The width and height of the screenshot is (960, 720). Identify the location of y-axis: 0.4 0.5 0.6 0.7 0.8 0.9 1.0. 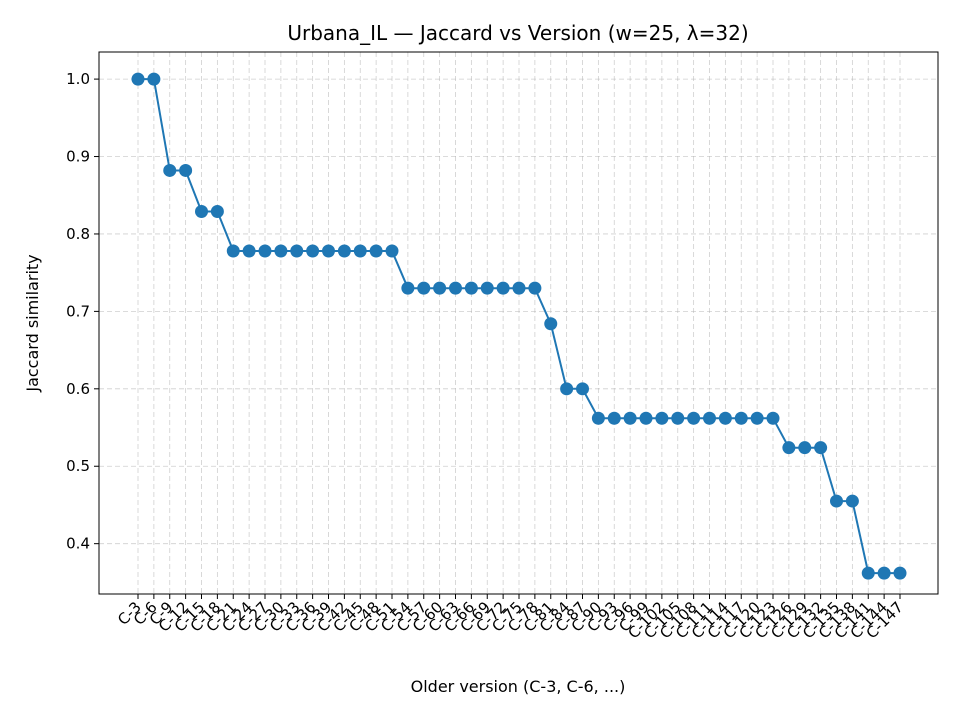
(82, 311).